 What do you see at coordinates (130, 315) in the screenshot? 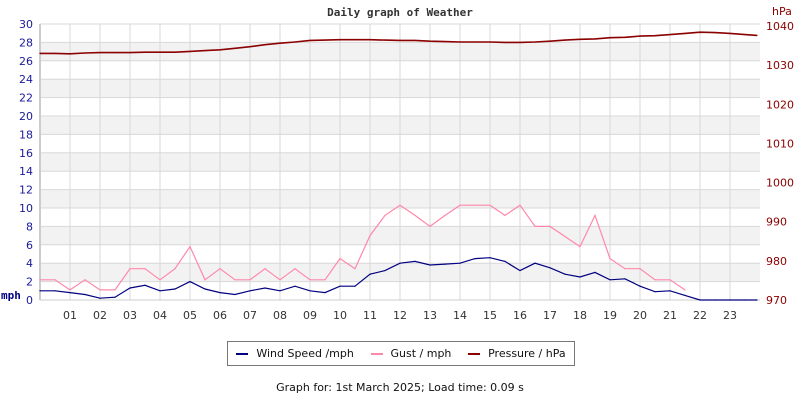
I see `x-tick: 03` at bounding box center [130, 315].